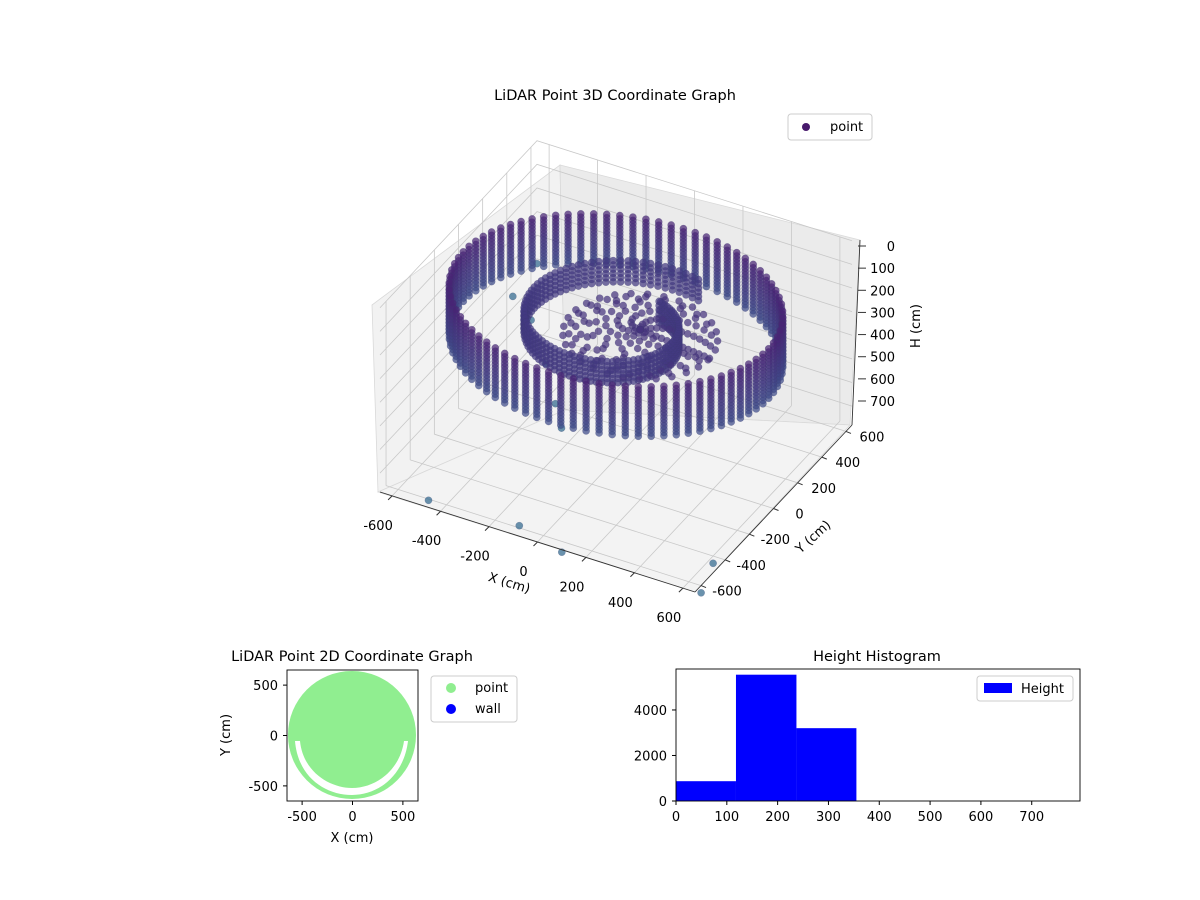 This screenshot has height=900, width=1200. Describe the element at coordinates (491, 688) in the screenshot. I see `plot2d-legend-point-label: point` at that location.